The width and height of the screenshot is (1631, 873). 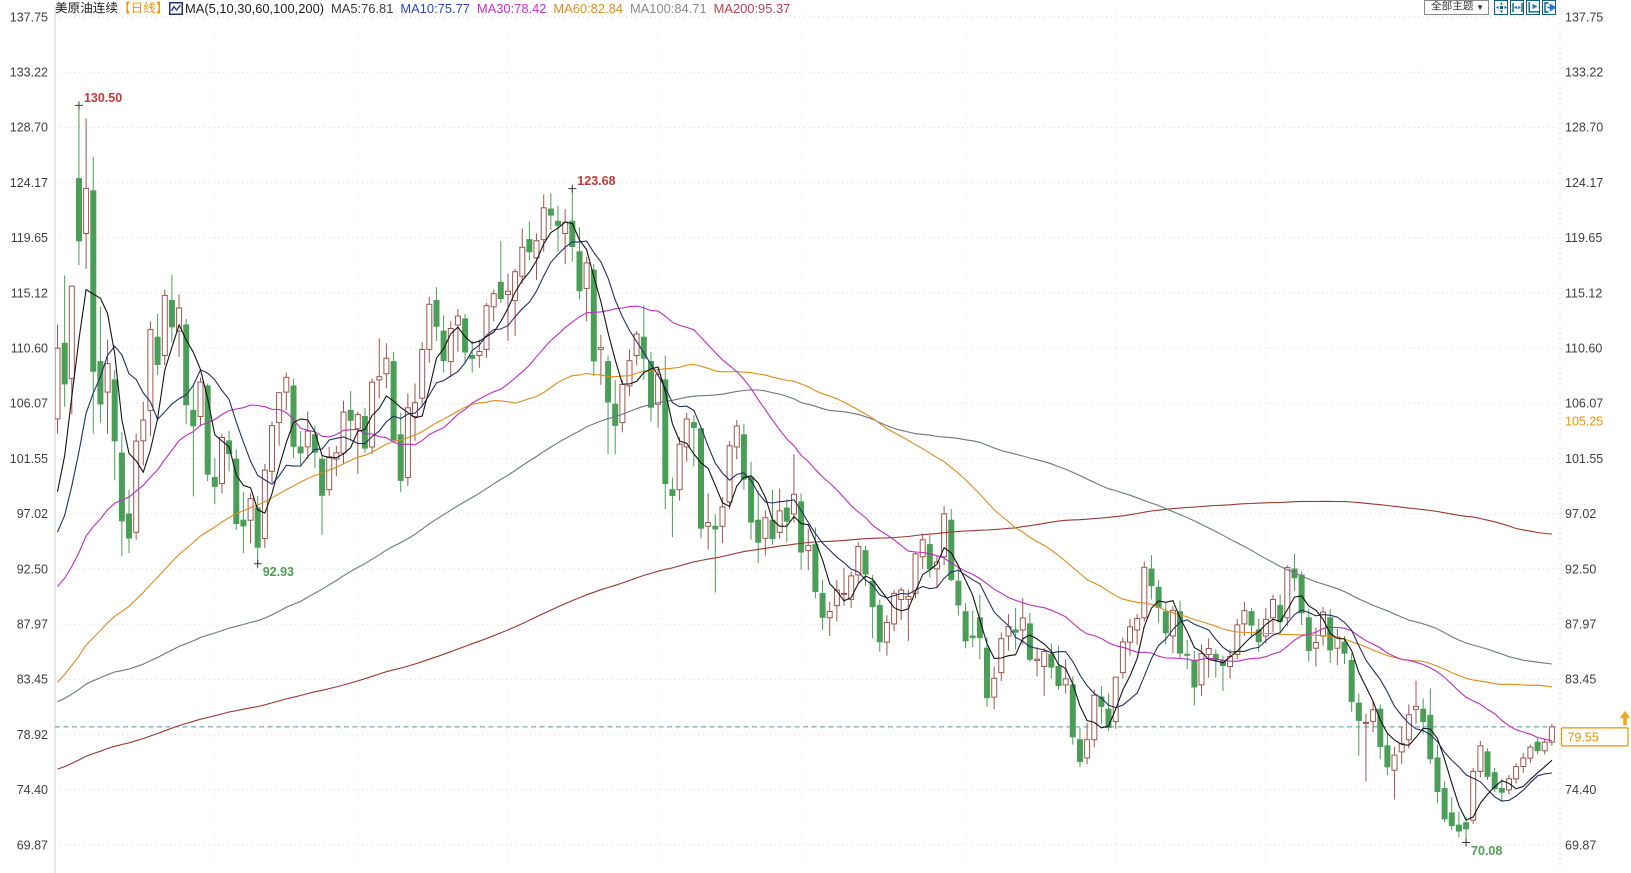 I want to click on axis-marker-105: 105.25, so click(x=1584, y=421).